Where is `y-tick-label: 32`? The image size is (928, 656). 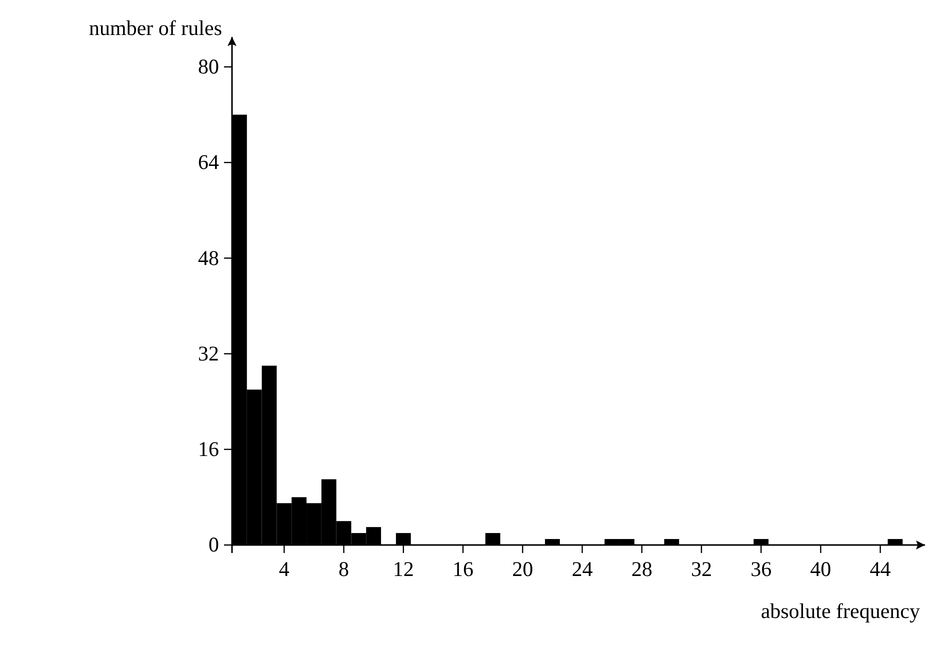
y-tick-label: 32 is located at coordinates (208, 353).